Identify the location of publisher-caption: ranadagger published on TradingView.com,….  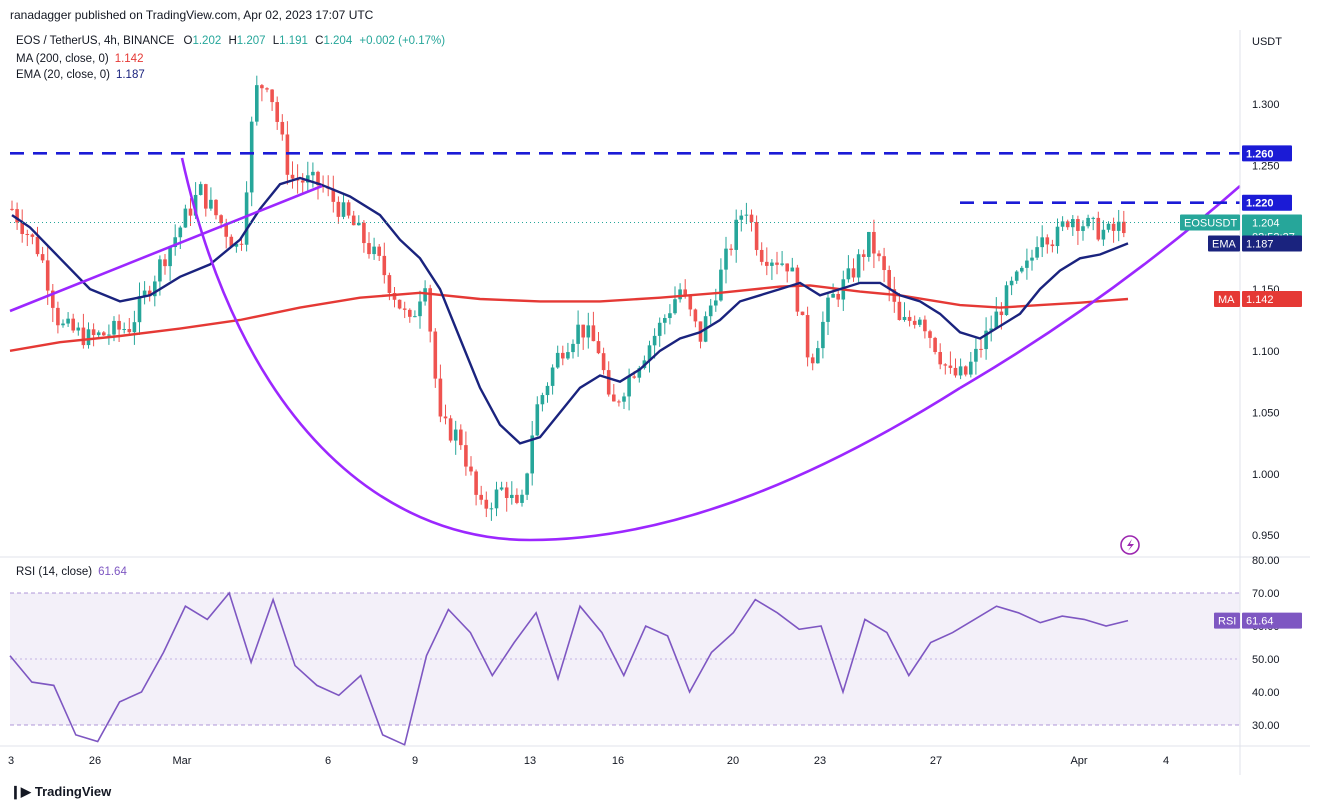
(192, 15).